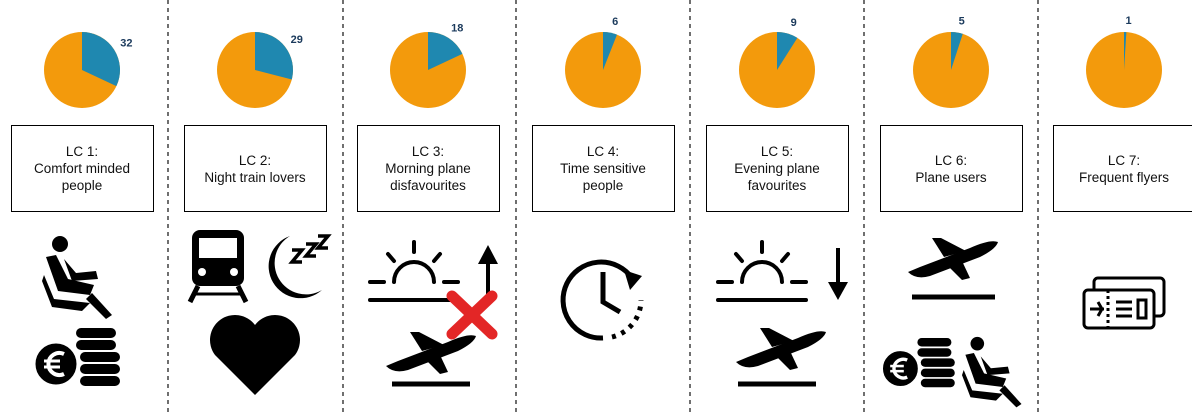  I want to click on segment-name: Evening plane favourites, so click(777, 177).